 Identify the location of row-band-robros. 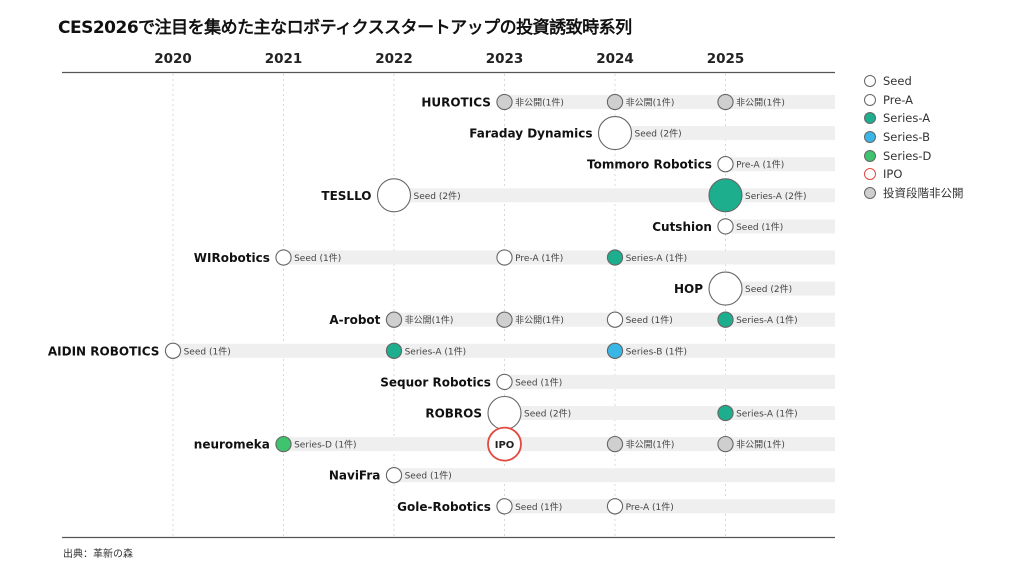
(669, 413).